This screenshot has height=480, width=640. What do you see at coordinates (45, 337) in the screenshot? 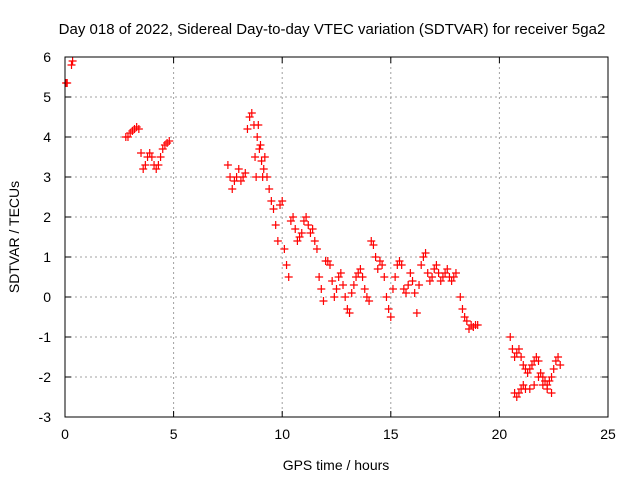
I see `y-tick-label: -1` at bounding box center [45, 337].